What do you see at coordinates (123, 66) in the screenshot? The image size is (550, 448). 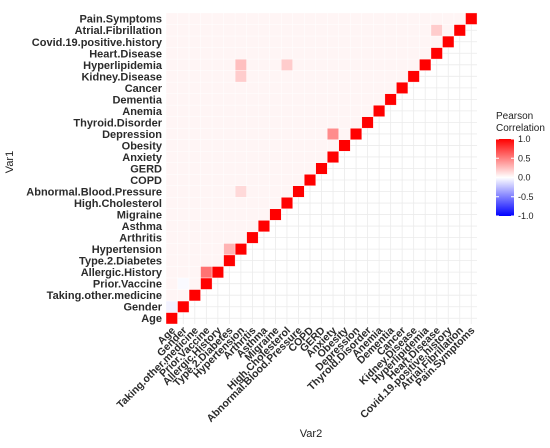 I see `y-tick-label: Hyperlipidemia` at bounding box center [123, 66].